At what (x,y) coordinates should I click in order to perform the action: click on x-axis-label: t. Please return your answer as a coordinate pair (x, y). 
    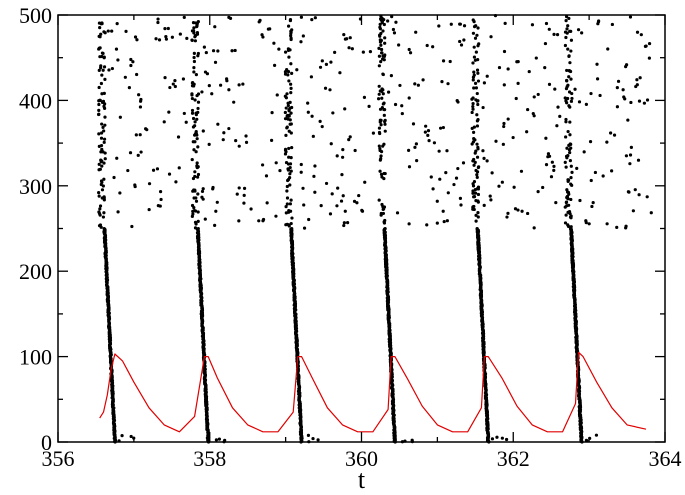
    Looking at the image, I should click on (362, 479).